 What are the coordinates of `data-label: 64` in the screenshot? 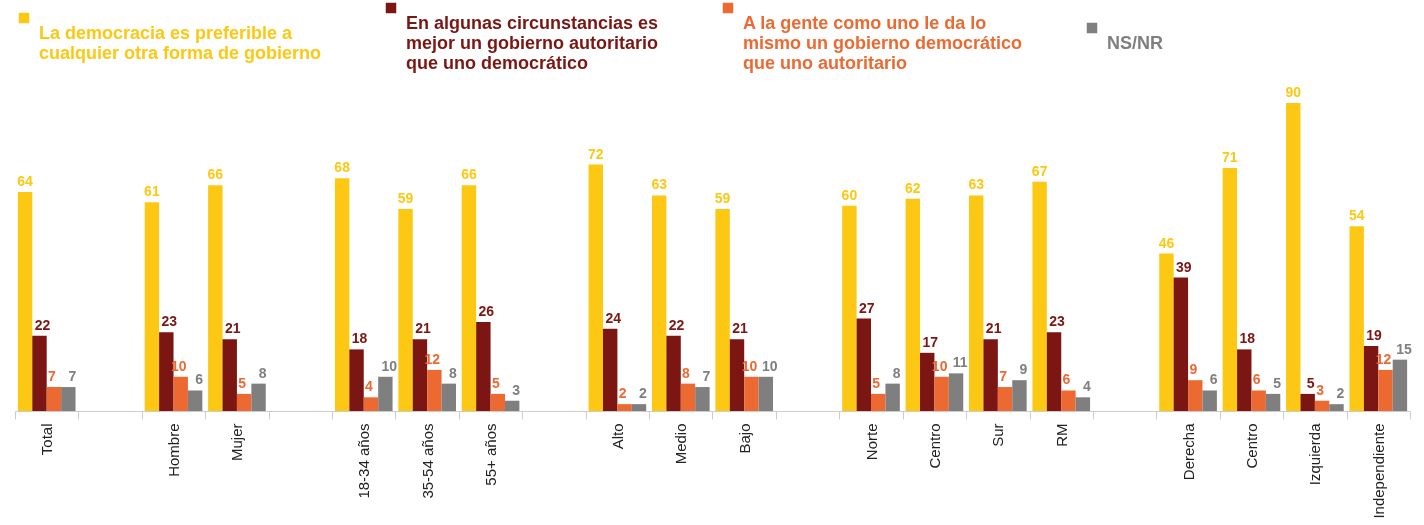 It's located at (25, 180).